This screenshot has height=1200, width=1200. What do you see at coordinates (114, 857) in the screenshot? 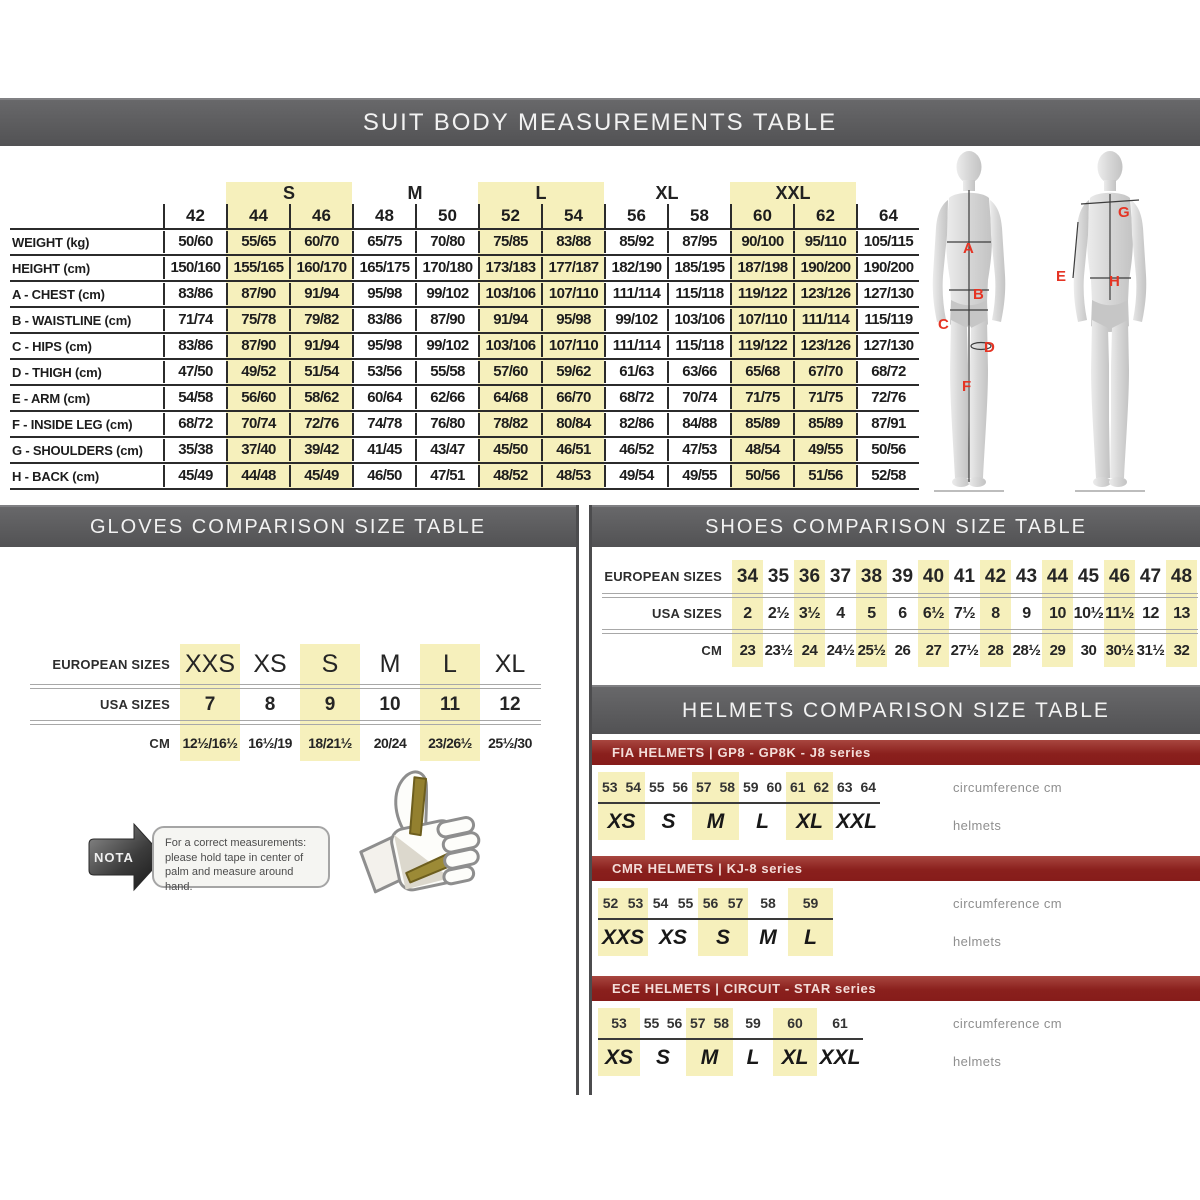
I see `nota-arrow-label: NOTA` at bounding box center [114, 857].